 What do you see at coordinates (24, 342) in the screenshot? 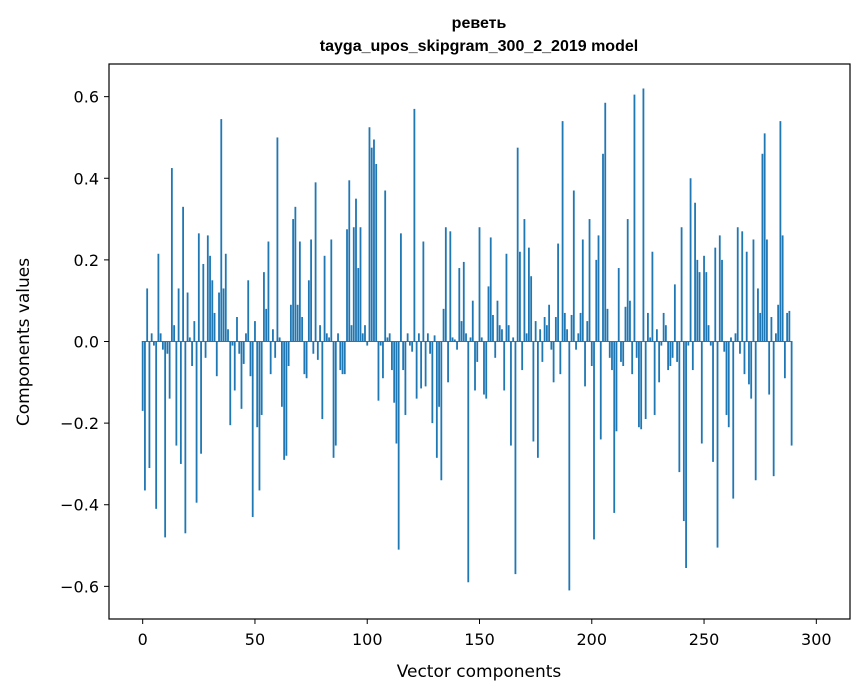
I see `y-axis-label: Components values` at bounding box center [24, 342].